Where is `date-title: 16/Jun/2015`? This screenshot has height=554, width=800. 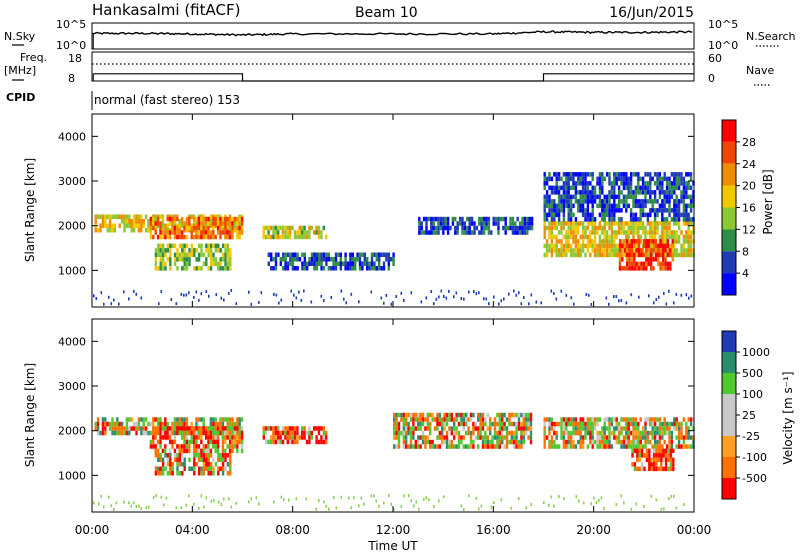
date-title: 16/Jun/2015 is located at coordinates (651, 13).